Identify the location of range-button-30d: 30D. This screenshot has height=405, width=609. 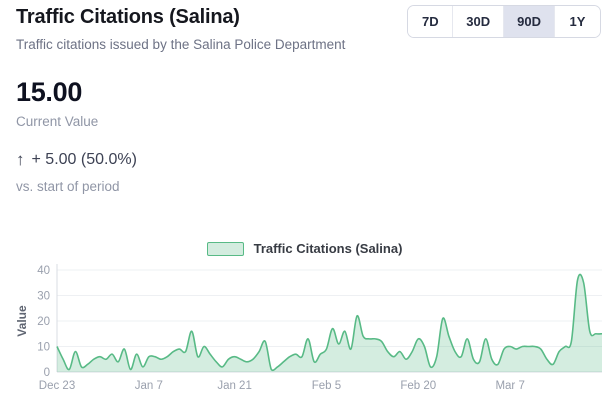
(479, 21).